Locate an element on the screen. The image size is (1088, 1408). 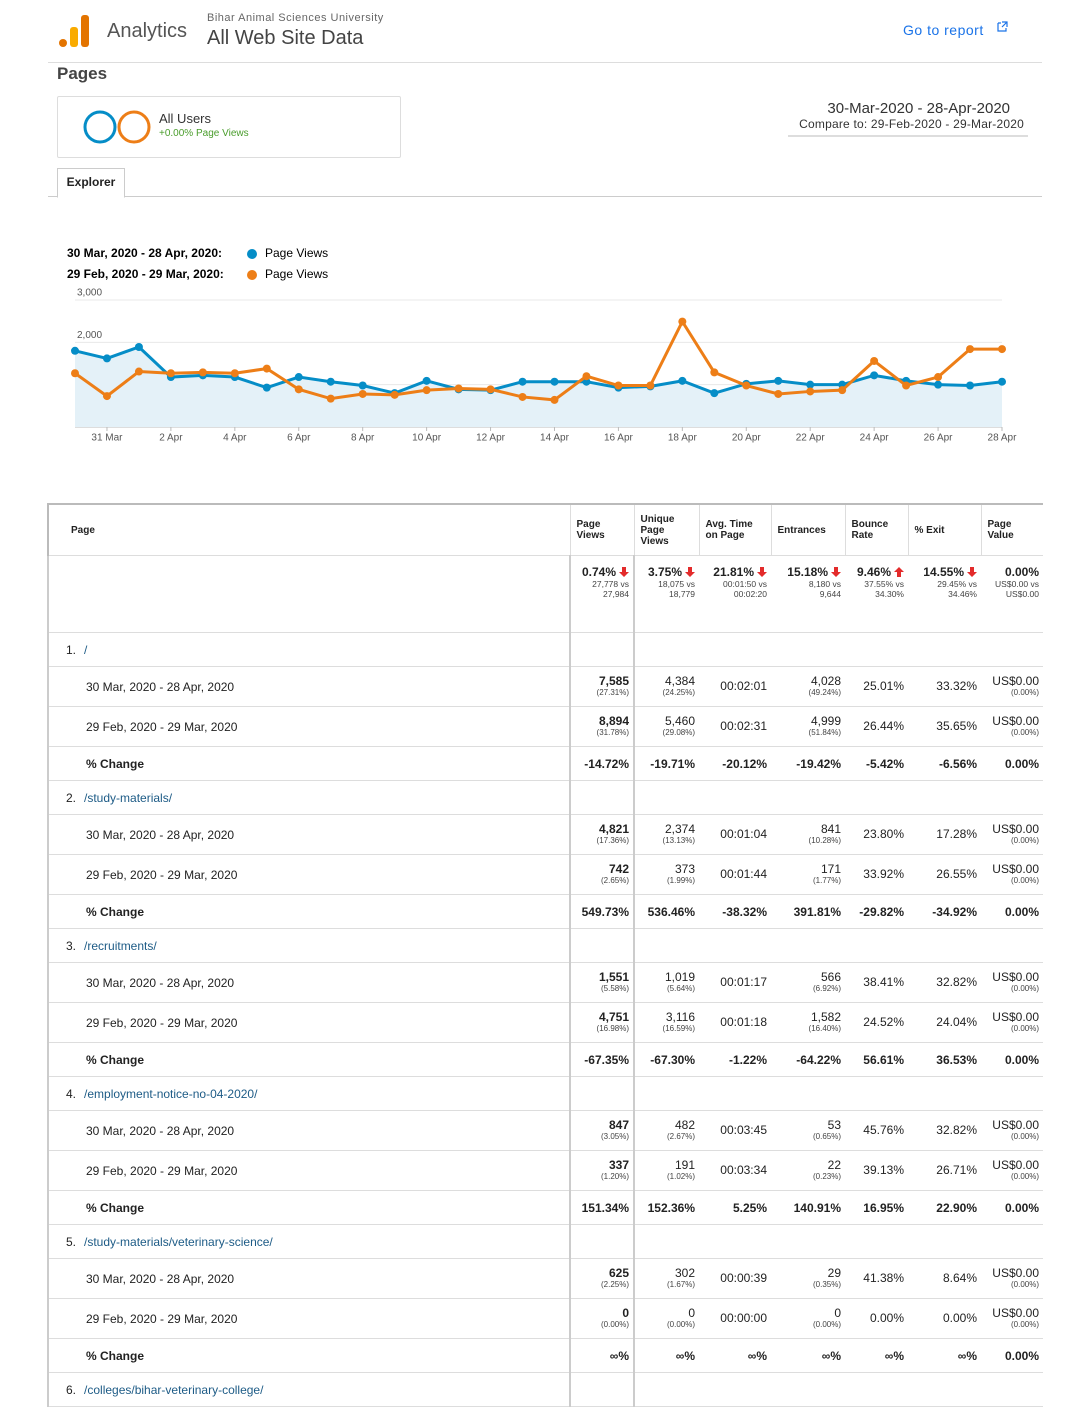
cell-value: 29 is located at coordinates (834, 1273).